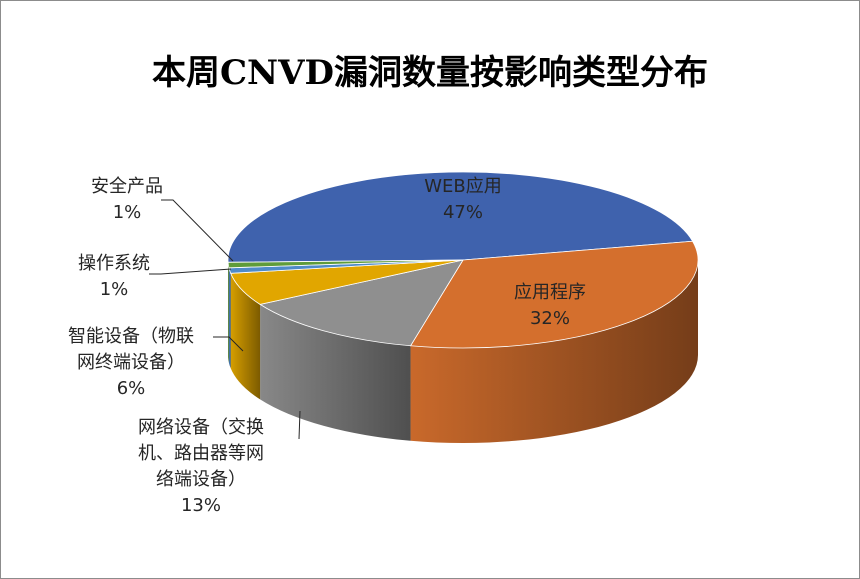  I want to click on slice-2-top, so click(554, 294).